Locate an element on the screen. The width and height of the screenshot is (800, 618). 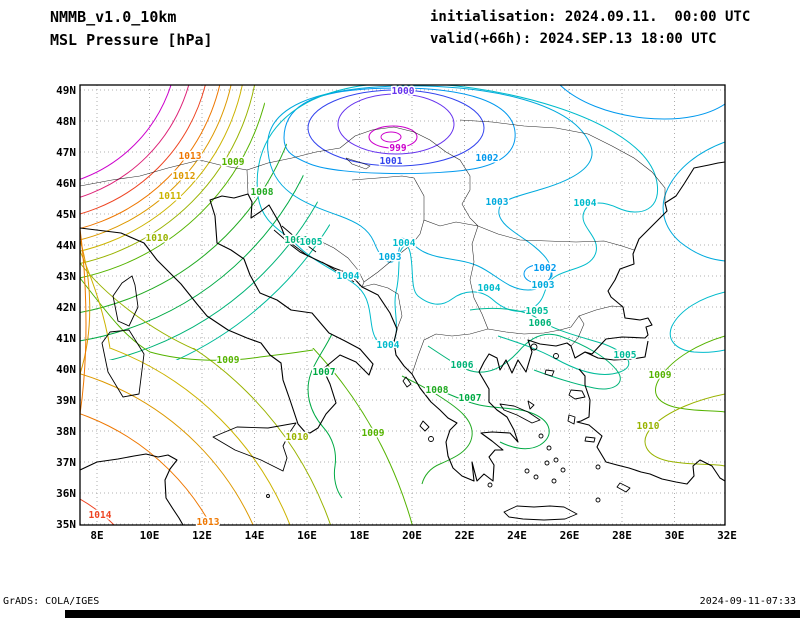
isobar-label: 1000 is located at coordinates (403, 91).